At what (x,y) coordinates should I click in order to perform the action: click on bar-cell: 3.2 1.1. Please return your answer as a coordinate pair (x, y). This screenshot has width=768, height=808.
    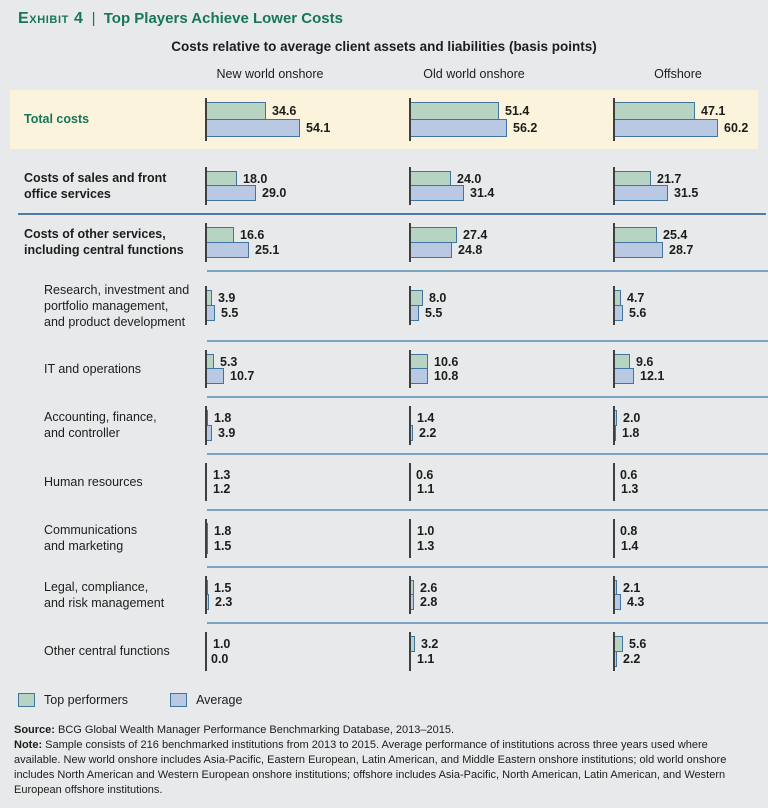
    Looking at the image, I should click on (511, 651).